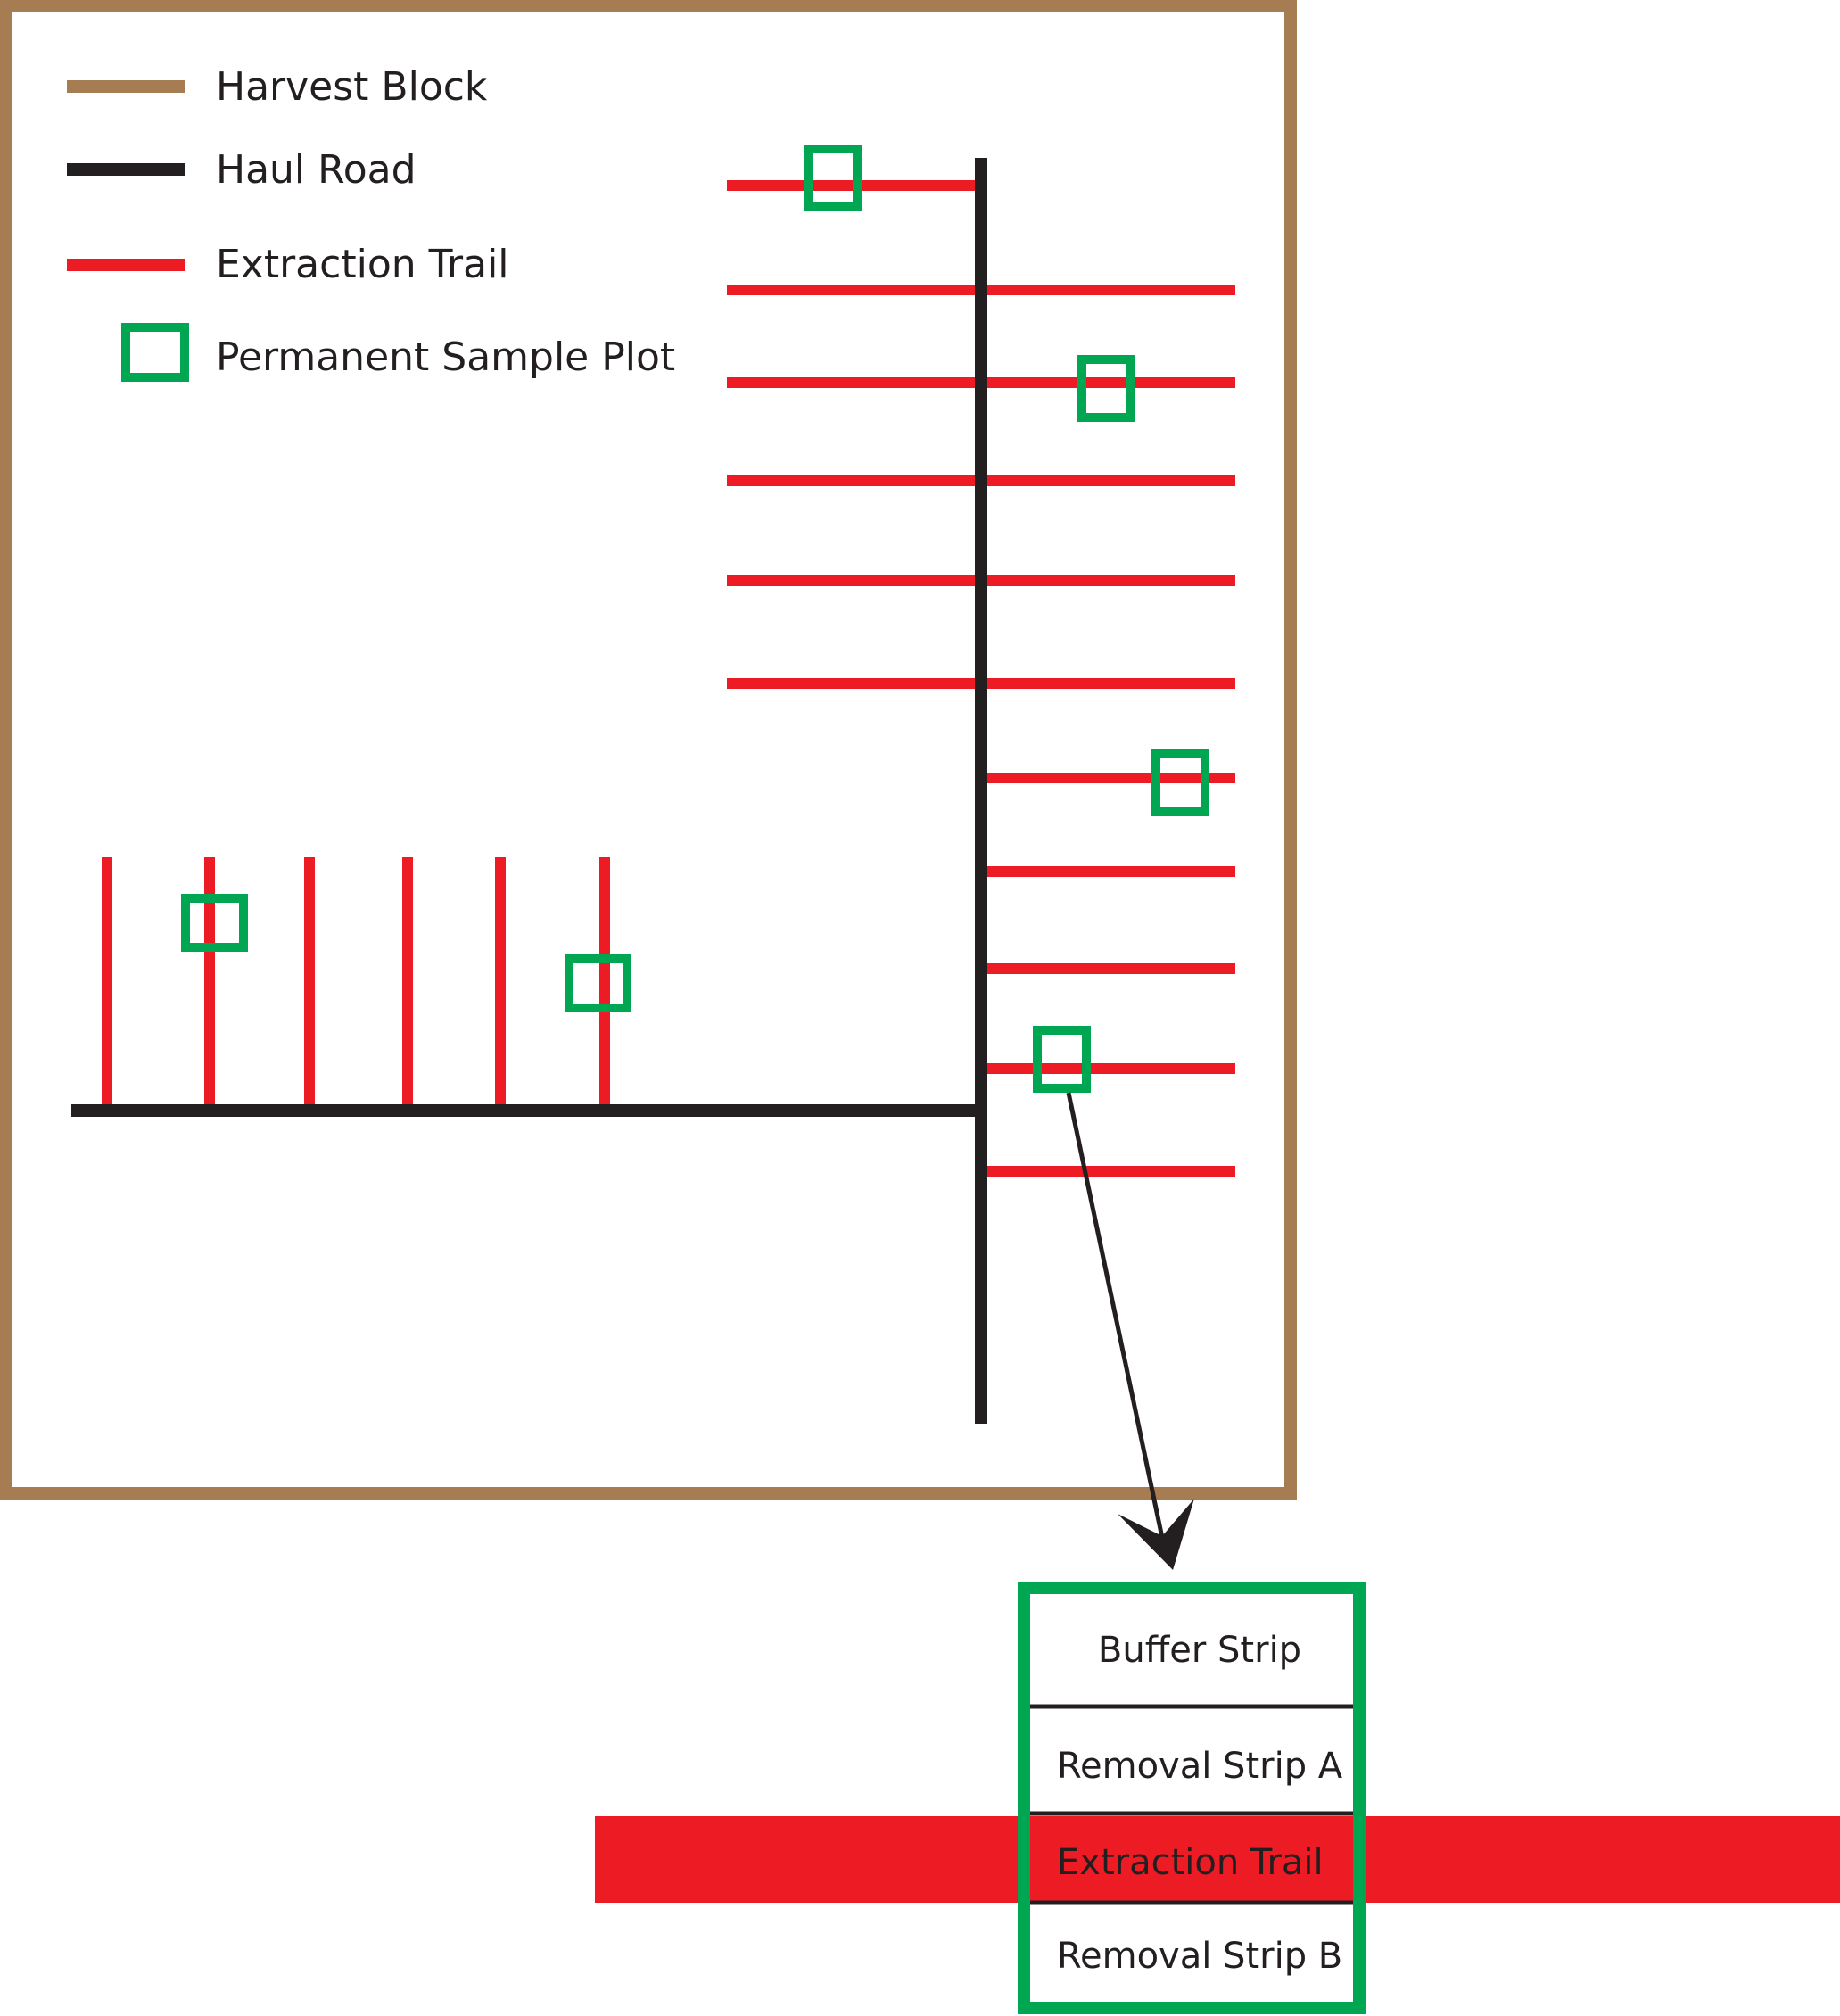 The image size is (1840, 2016). What do you see at coordinates (1108, 975) in the screenshot?
I see `extraction-trails-lower-right` at bounding box center [1108, 975].